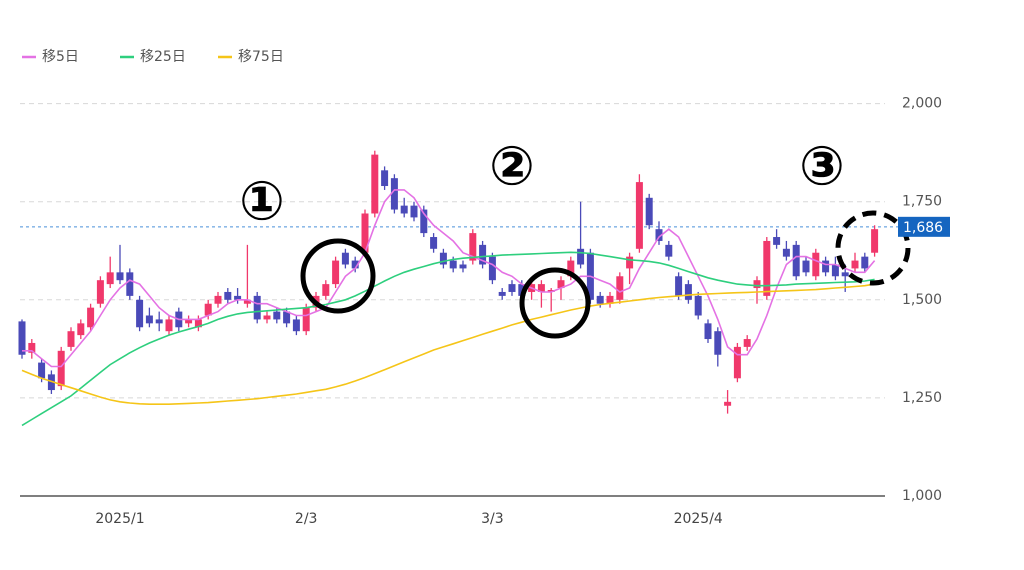 This screenshot has height=570, width=1024. Describe the element at coordinates (163, 57) in the screenshot. I see `legend-label: 移25日` at that location.